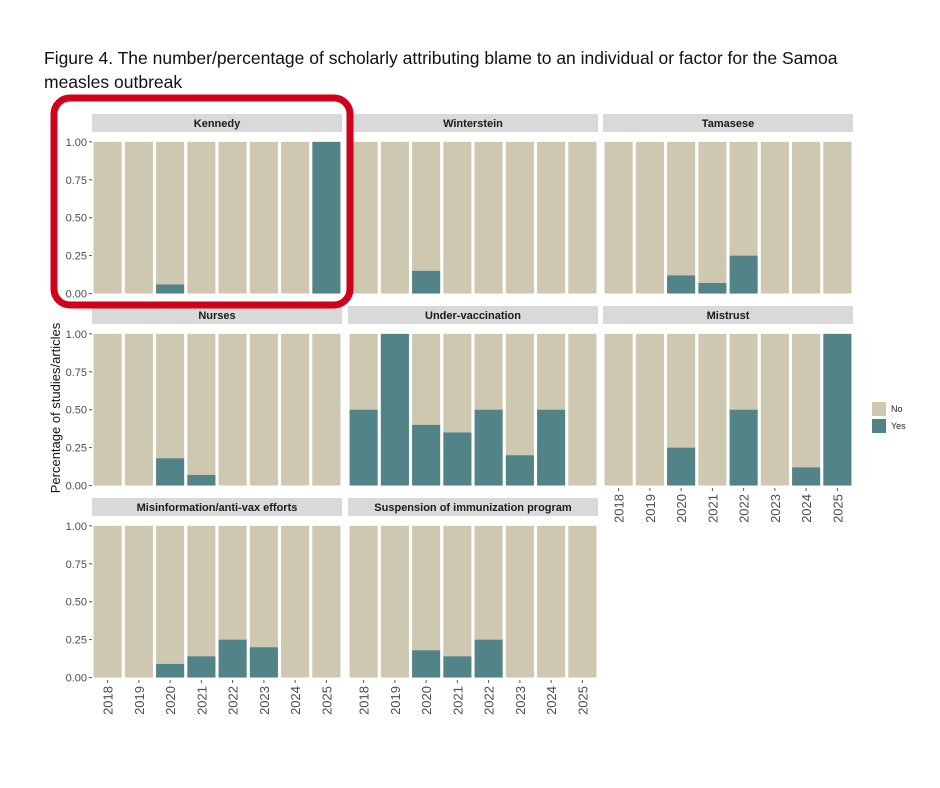 This screenshot has width=940, height=788. I want to click on panel-strip-kennedy, so click(217, 123).